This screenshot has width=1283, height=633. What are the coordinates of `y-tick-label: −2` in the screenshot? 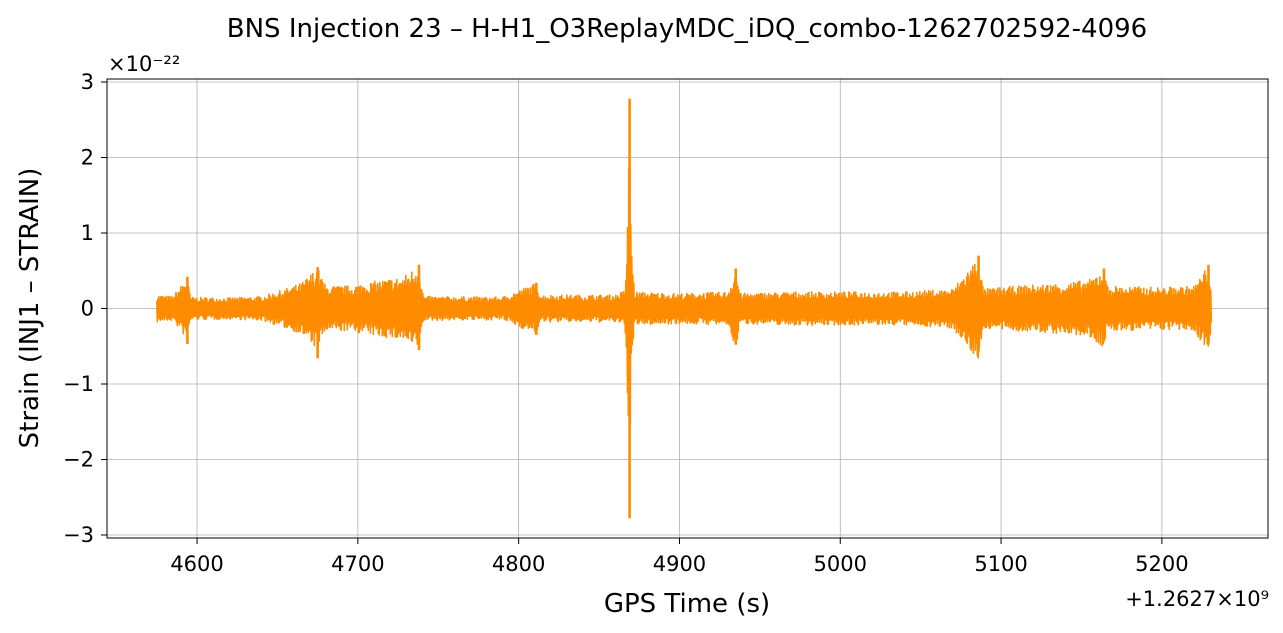 It's located at (78, 459).